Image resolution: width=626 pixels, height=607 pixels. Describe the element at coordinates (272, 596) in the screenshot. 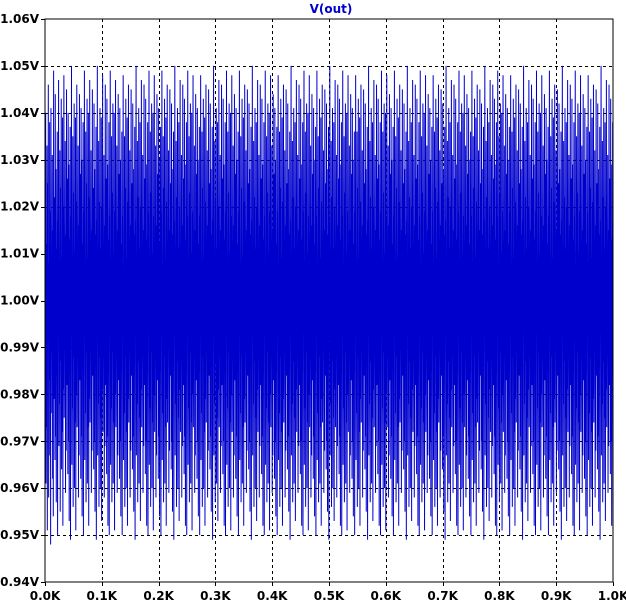

I see `x-tick-label: 0.4K` at that location.